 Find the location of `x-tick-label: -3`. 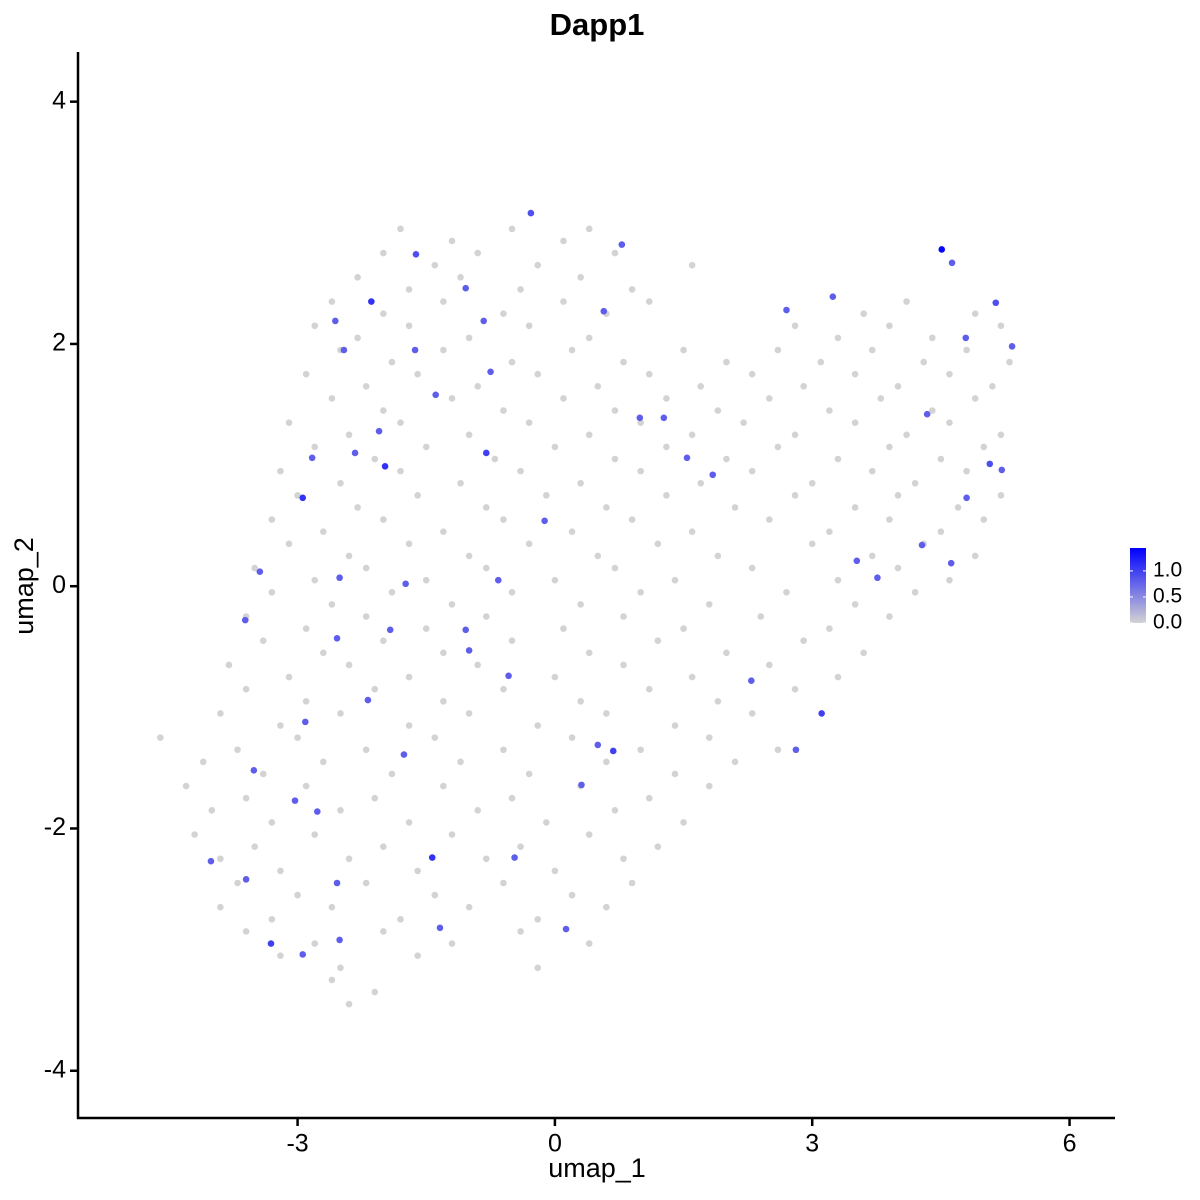

x-tick-label: -3 is located at coordinates (297, 1144).